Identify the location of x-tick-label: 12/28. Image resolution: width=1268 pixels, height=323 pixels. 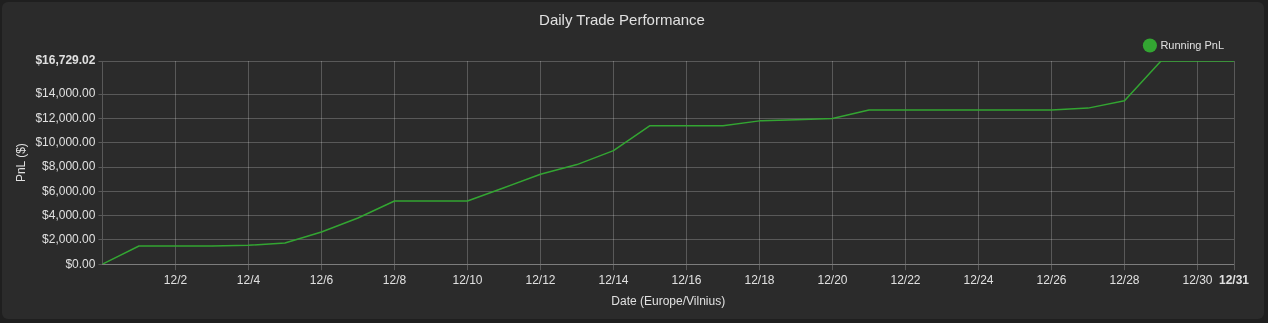
(1124, 279).